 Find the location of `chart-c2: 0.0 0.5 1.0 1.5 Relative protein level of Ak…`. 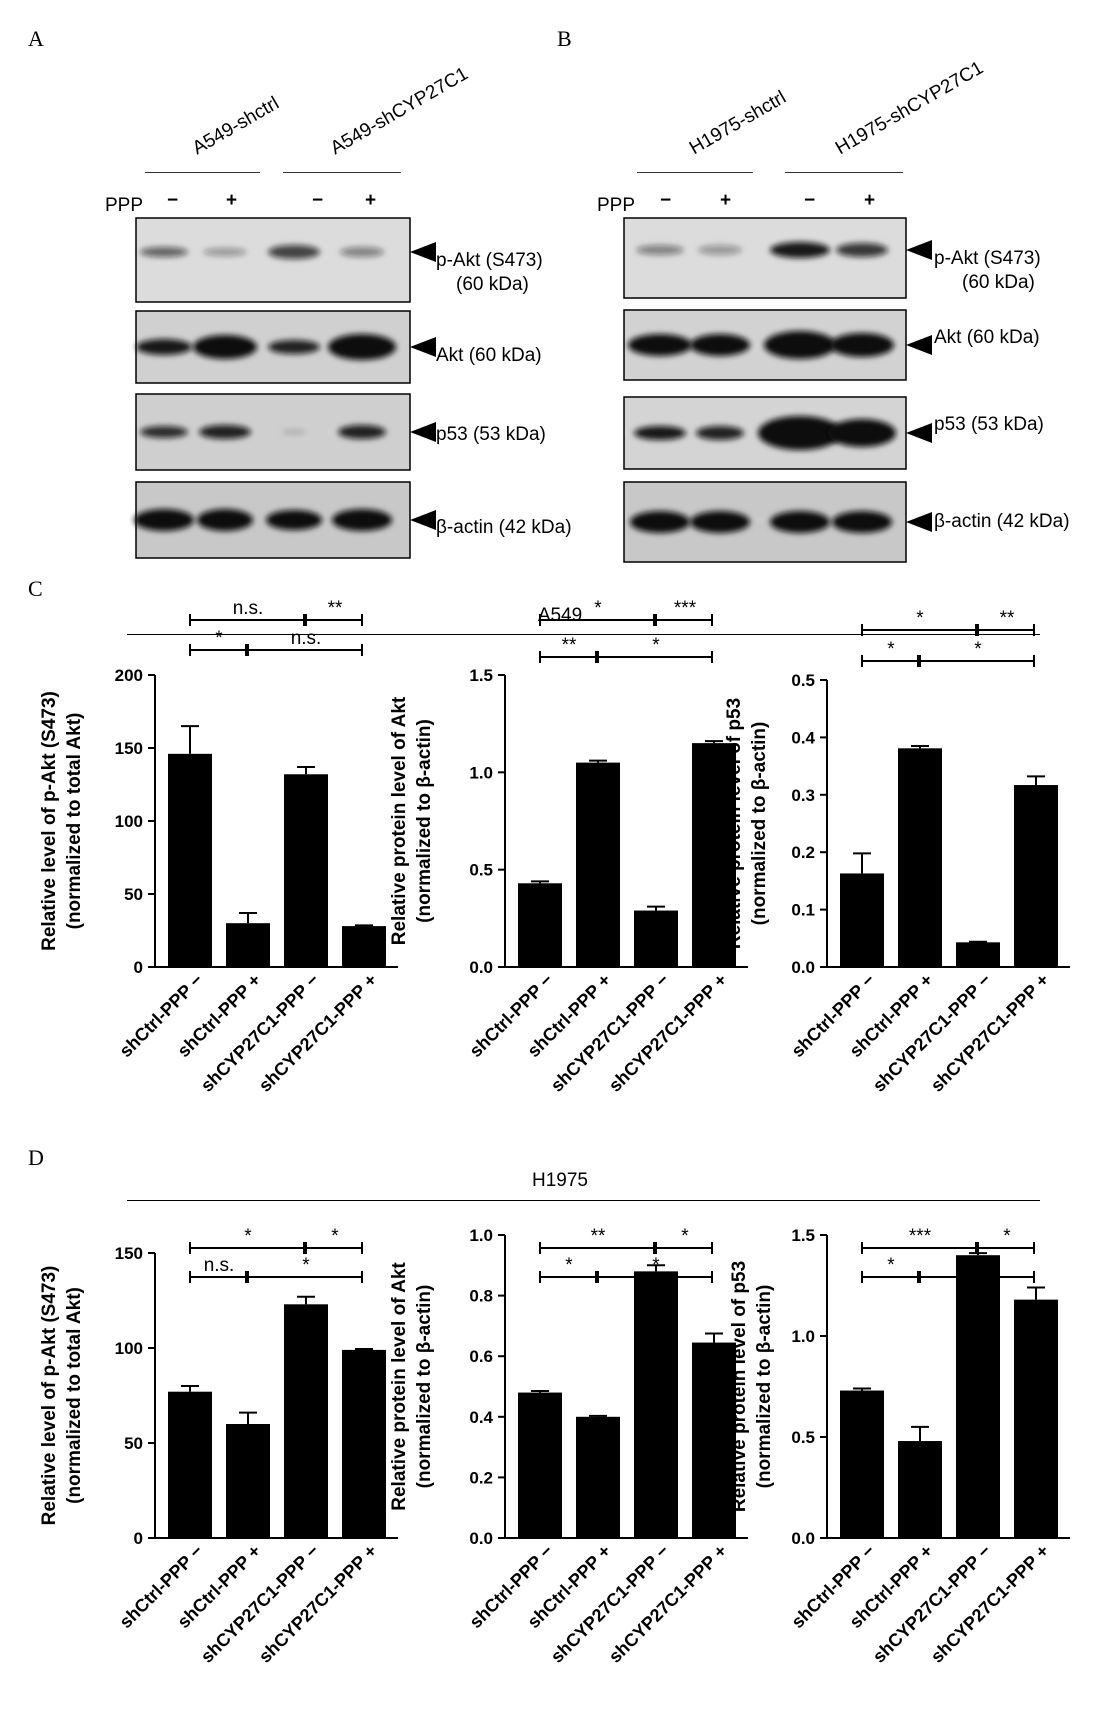

chart-c2: 0.0 0.5 1.0 1.5 Relative protein level of Ak… is located at coordinates (568, 847).